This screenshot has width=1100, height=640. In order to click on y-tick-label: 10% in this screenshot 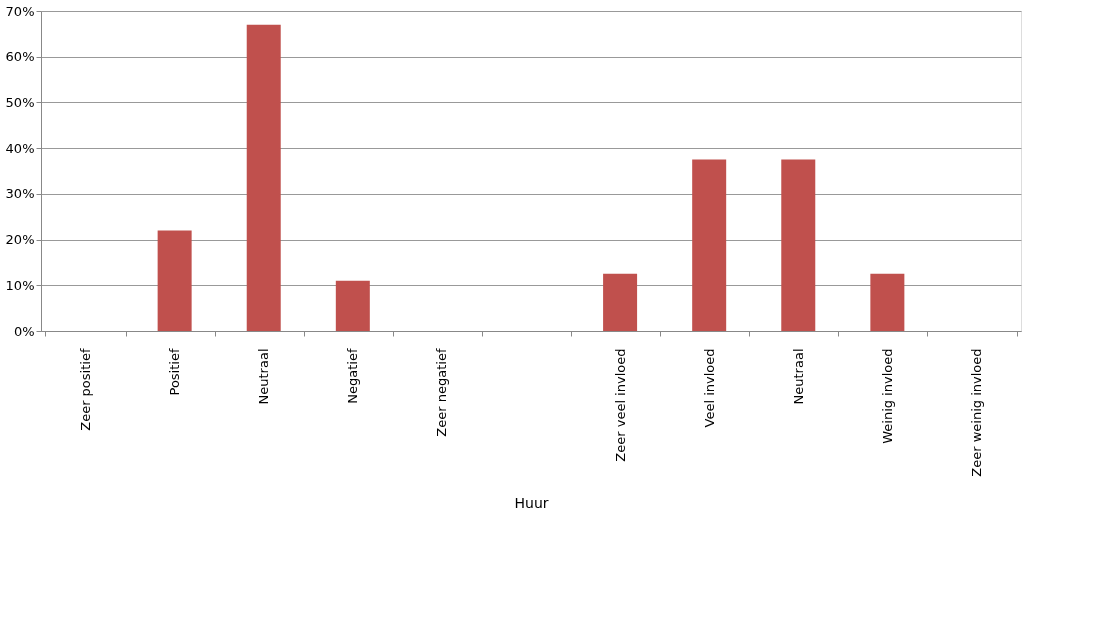, I will do `click(20, 285)`.